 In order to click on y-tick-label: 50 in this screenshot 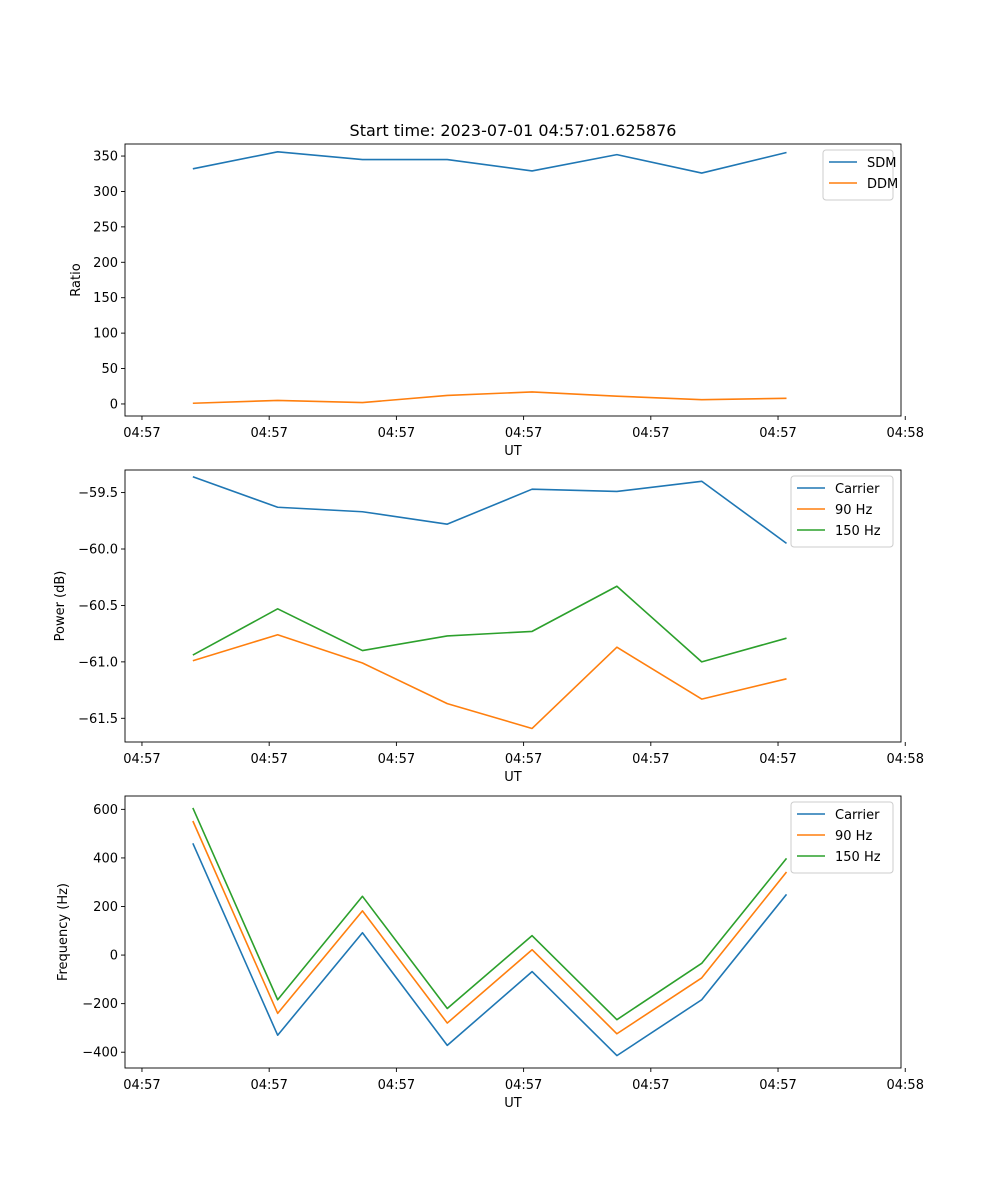, I will do `click(109, 369)`.